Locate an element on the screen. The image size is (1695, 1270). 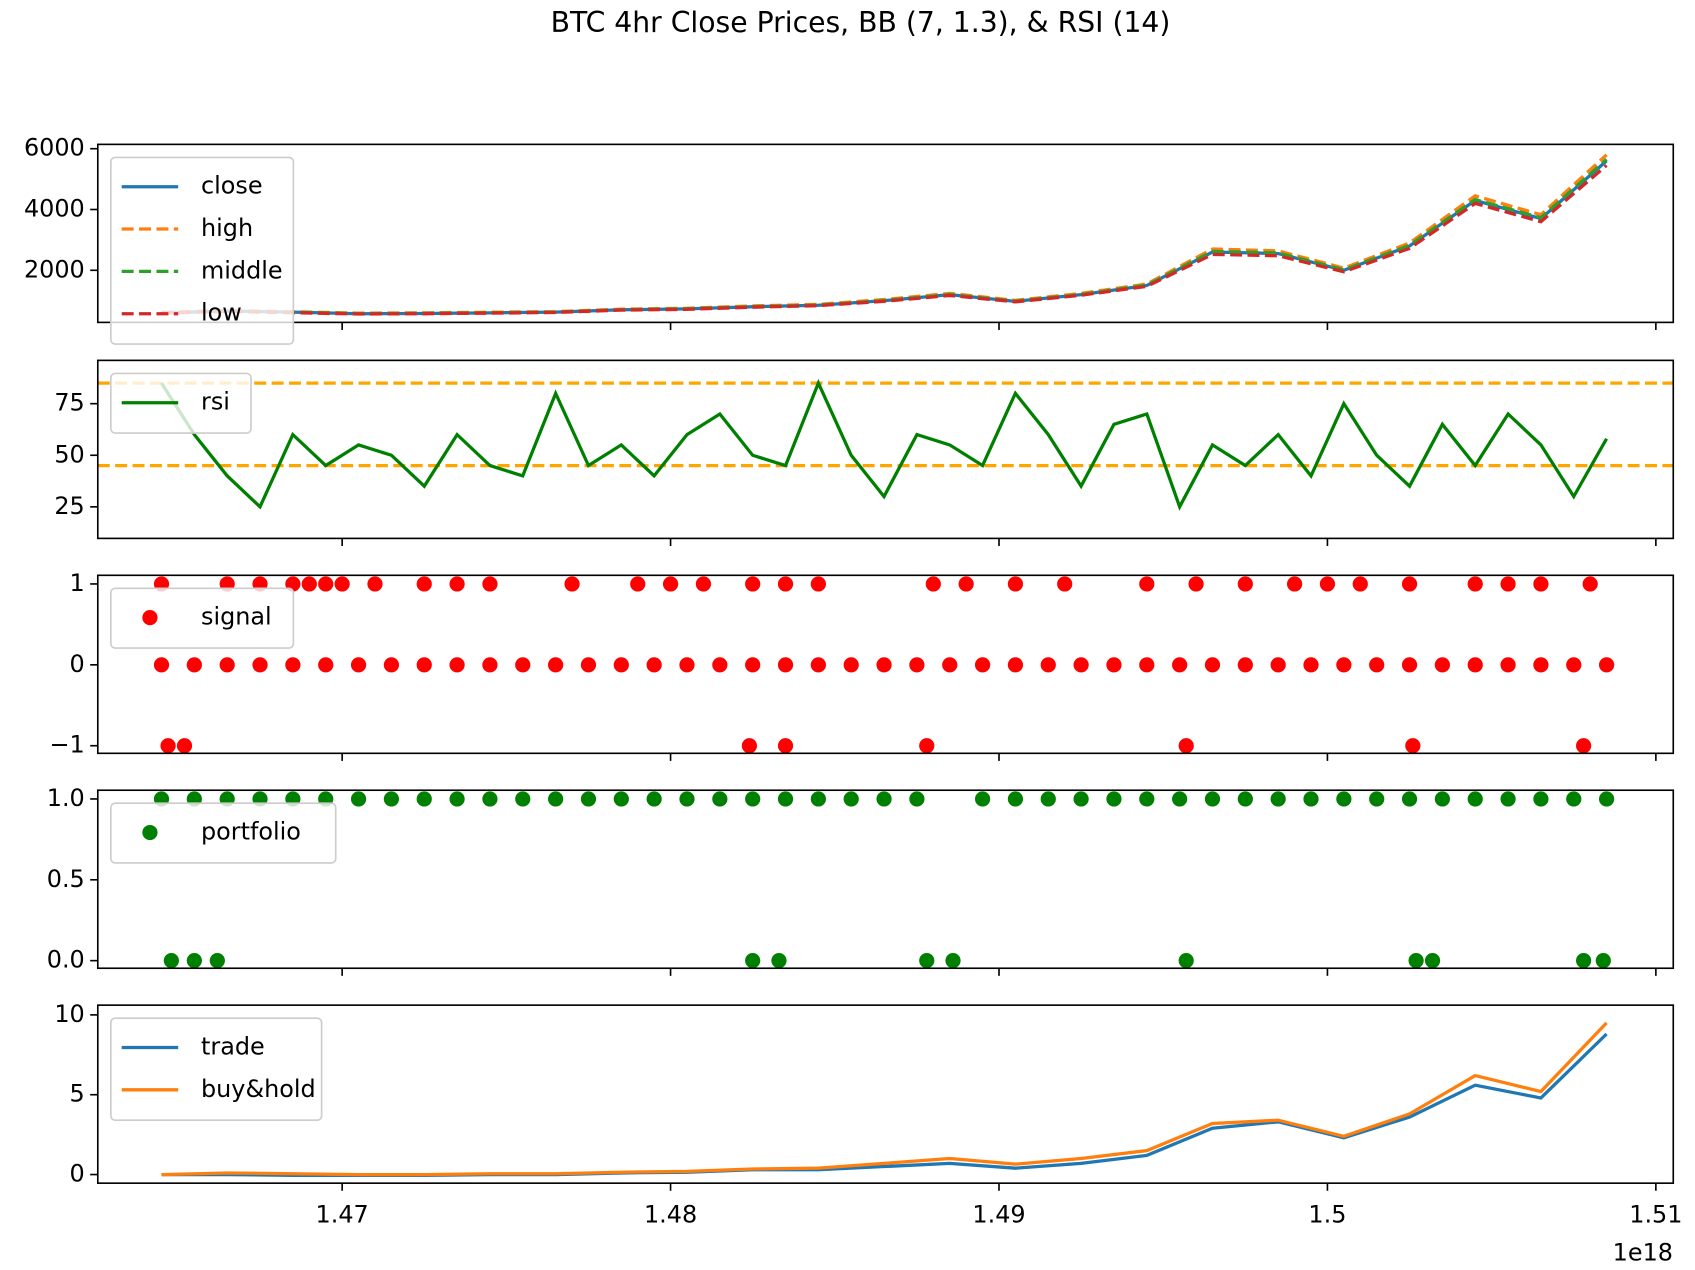
y-tick-label: 0.5 is located at coordinates (66, 879).